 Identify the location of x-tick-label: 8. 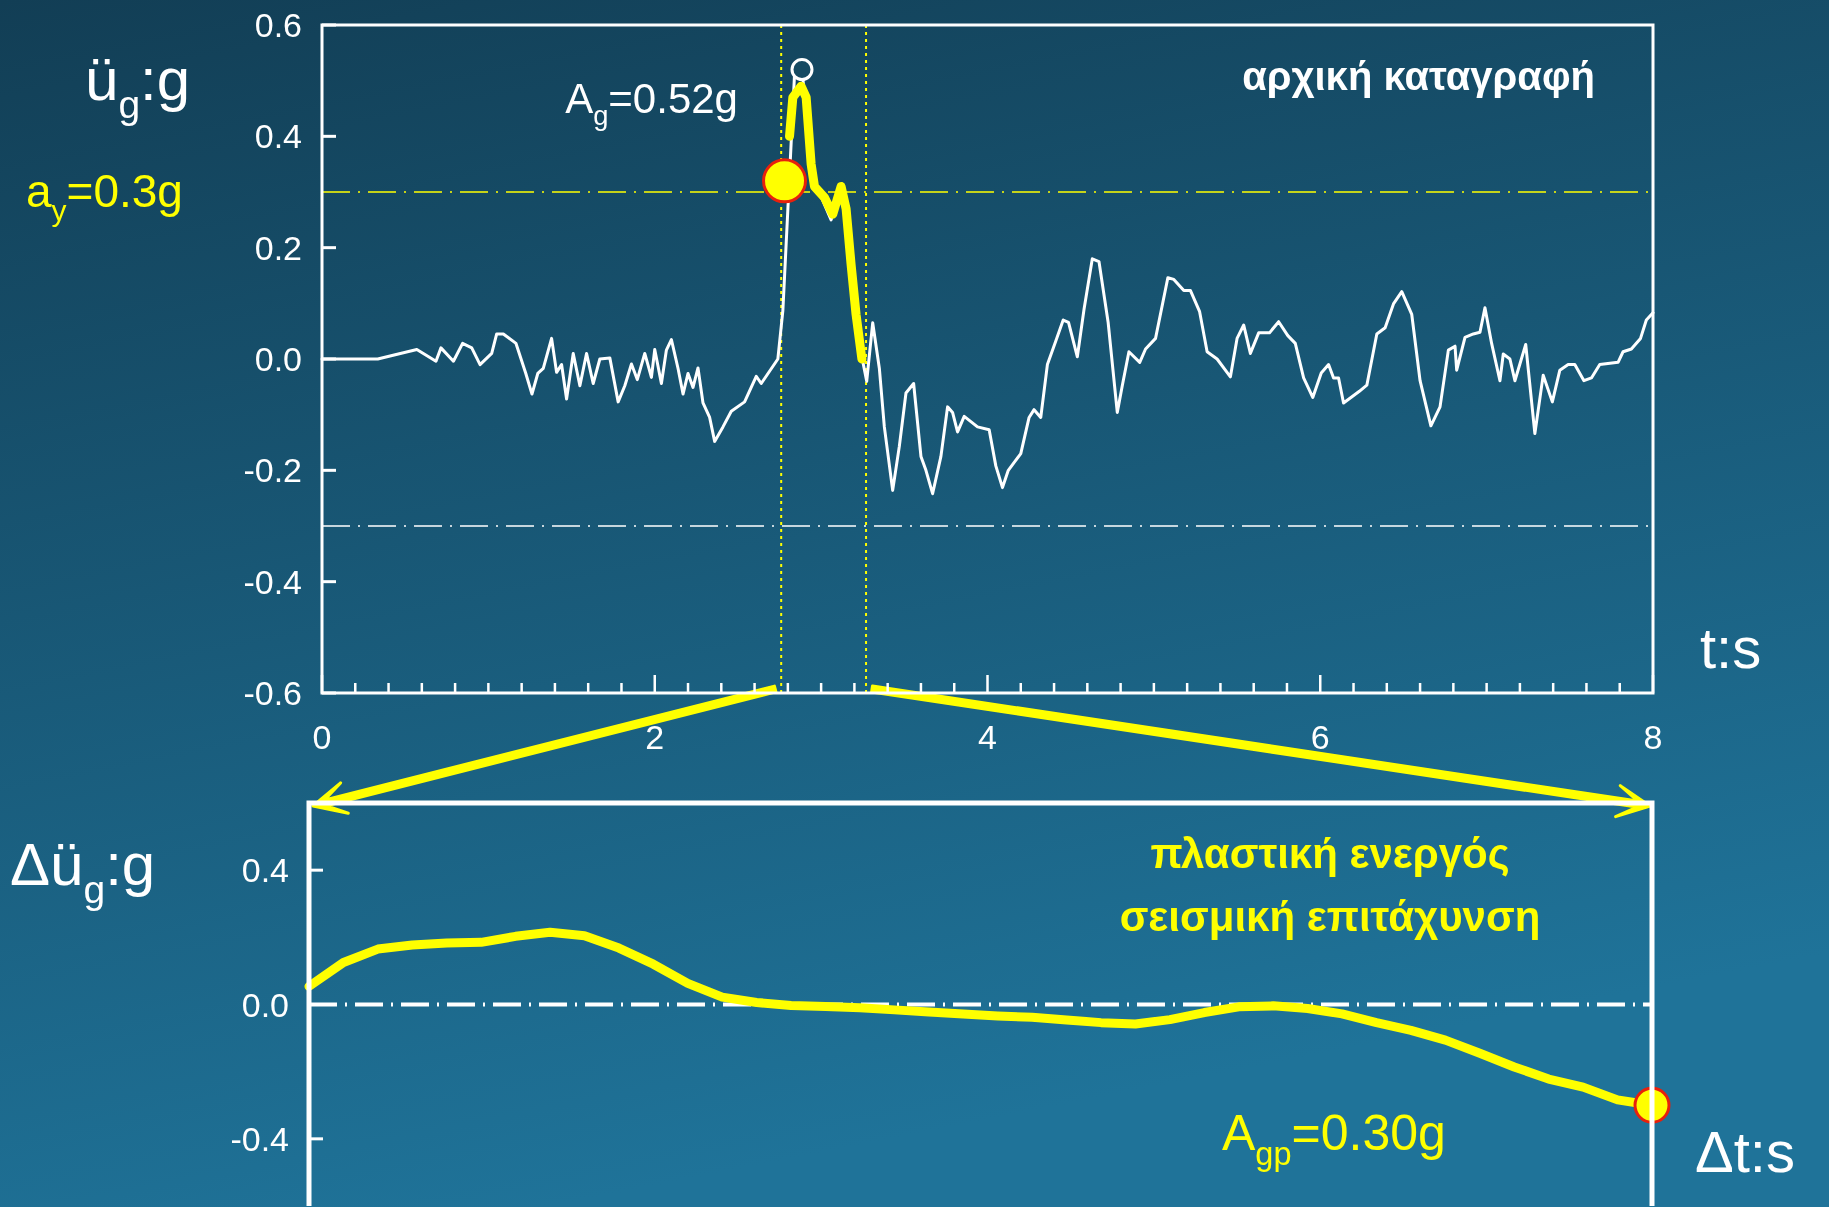
(1653, 737).